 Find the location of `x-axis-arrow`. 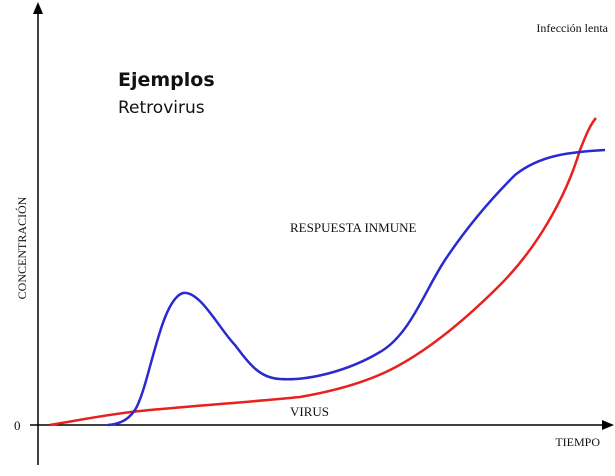

x-axis-arrow is located at coordinates (608, 425).